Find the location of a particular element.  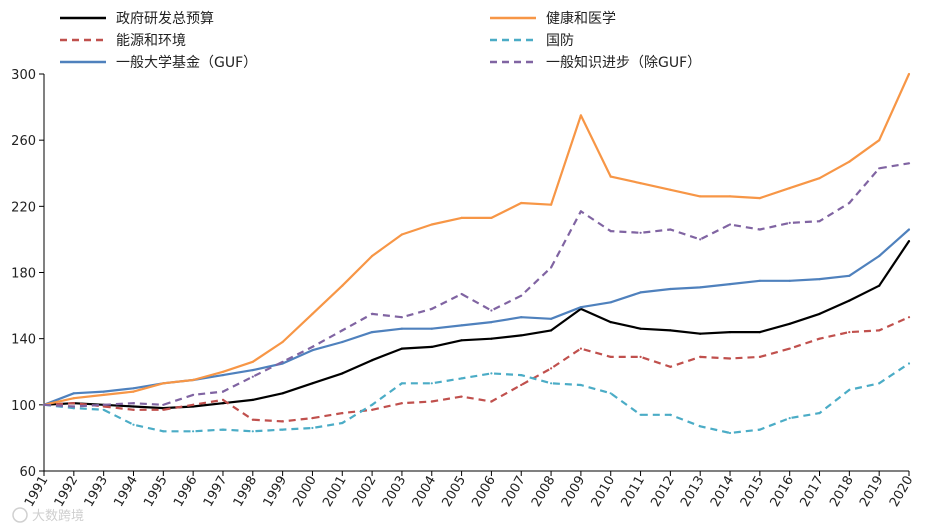

legend-label: 国防 is located at coordinates (560, 41).